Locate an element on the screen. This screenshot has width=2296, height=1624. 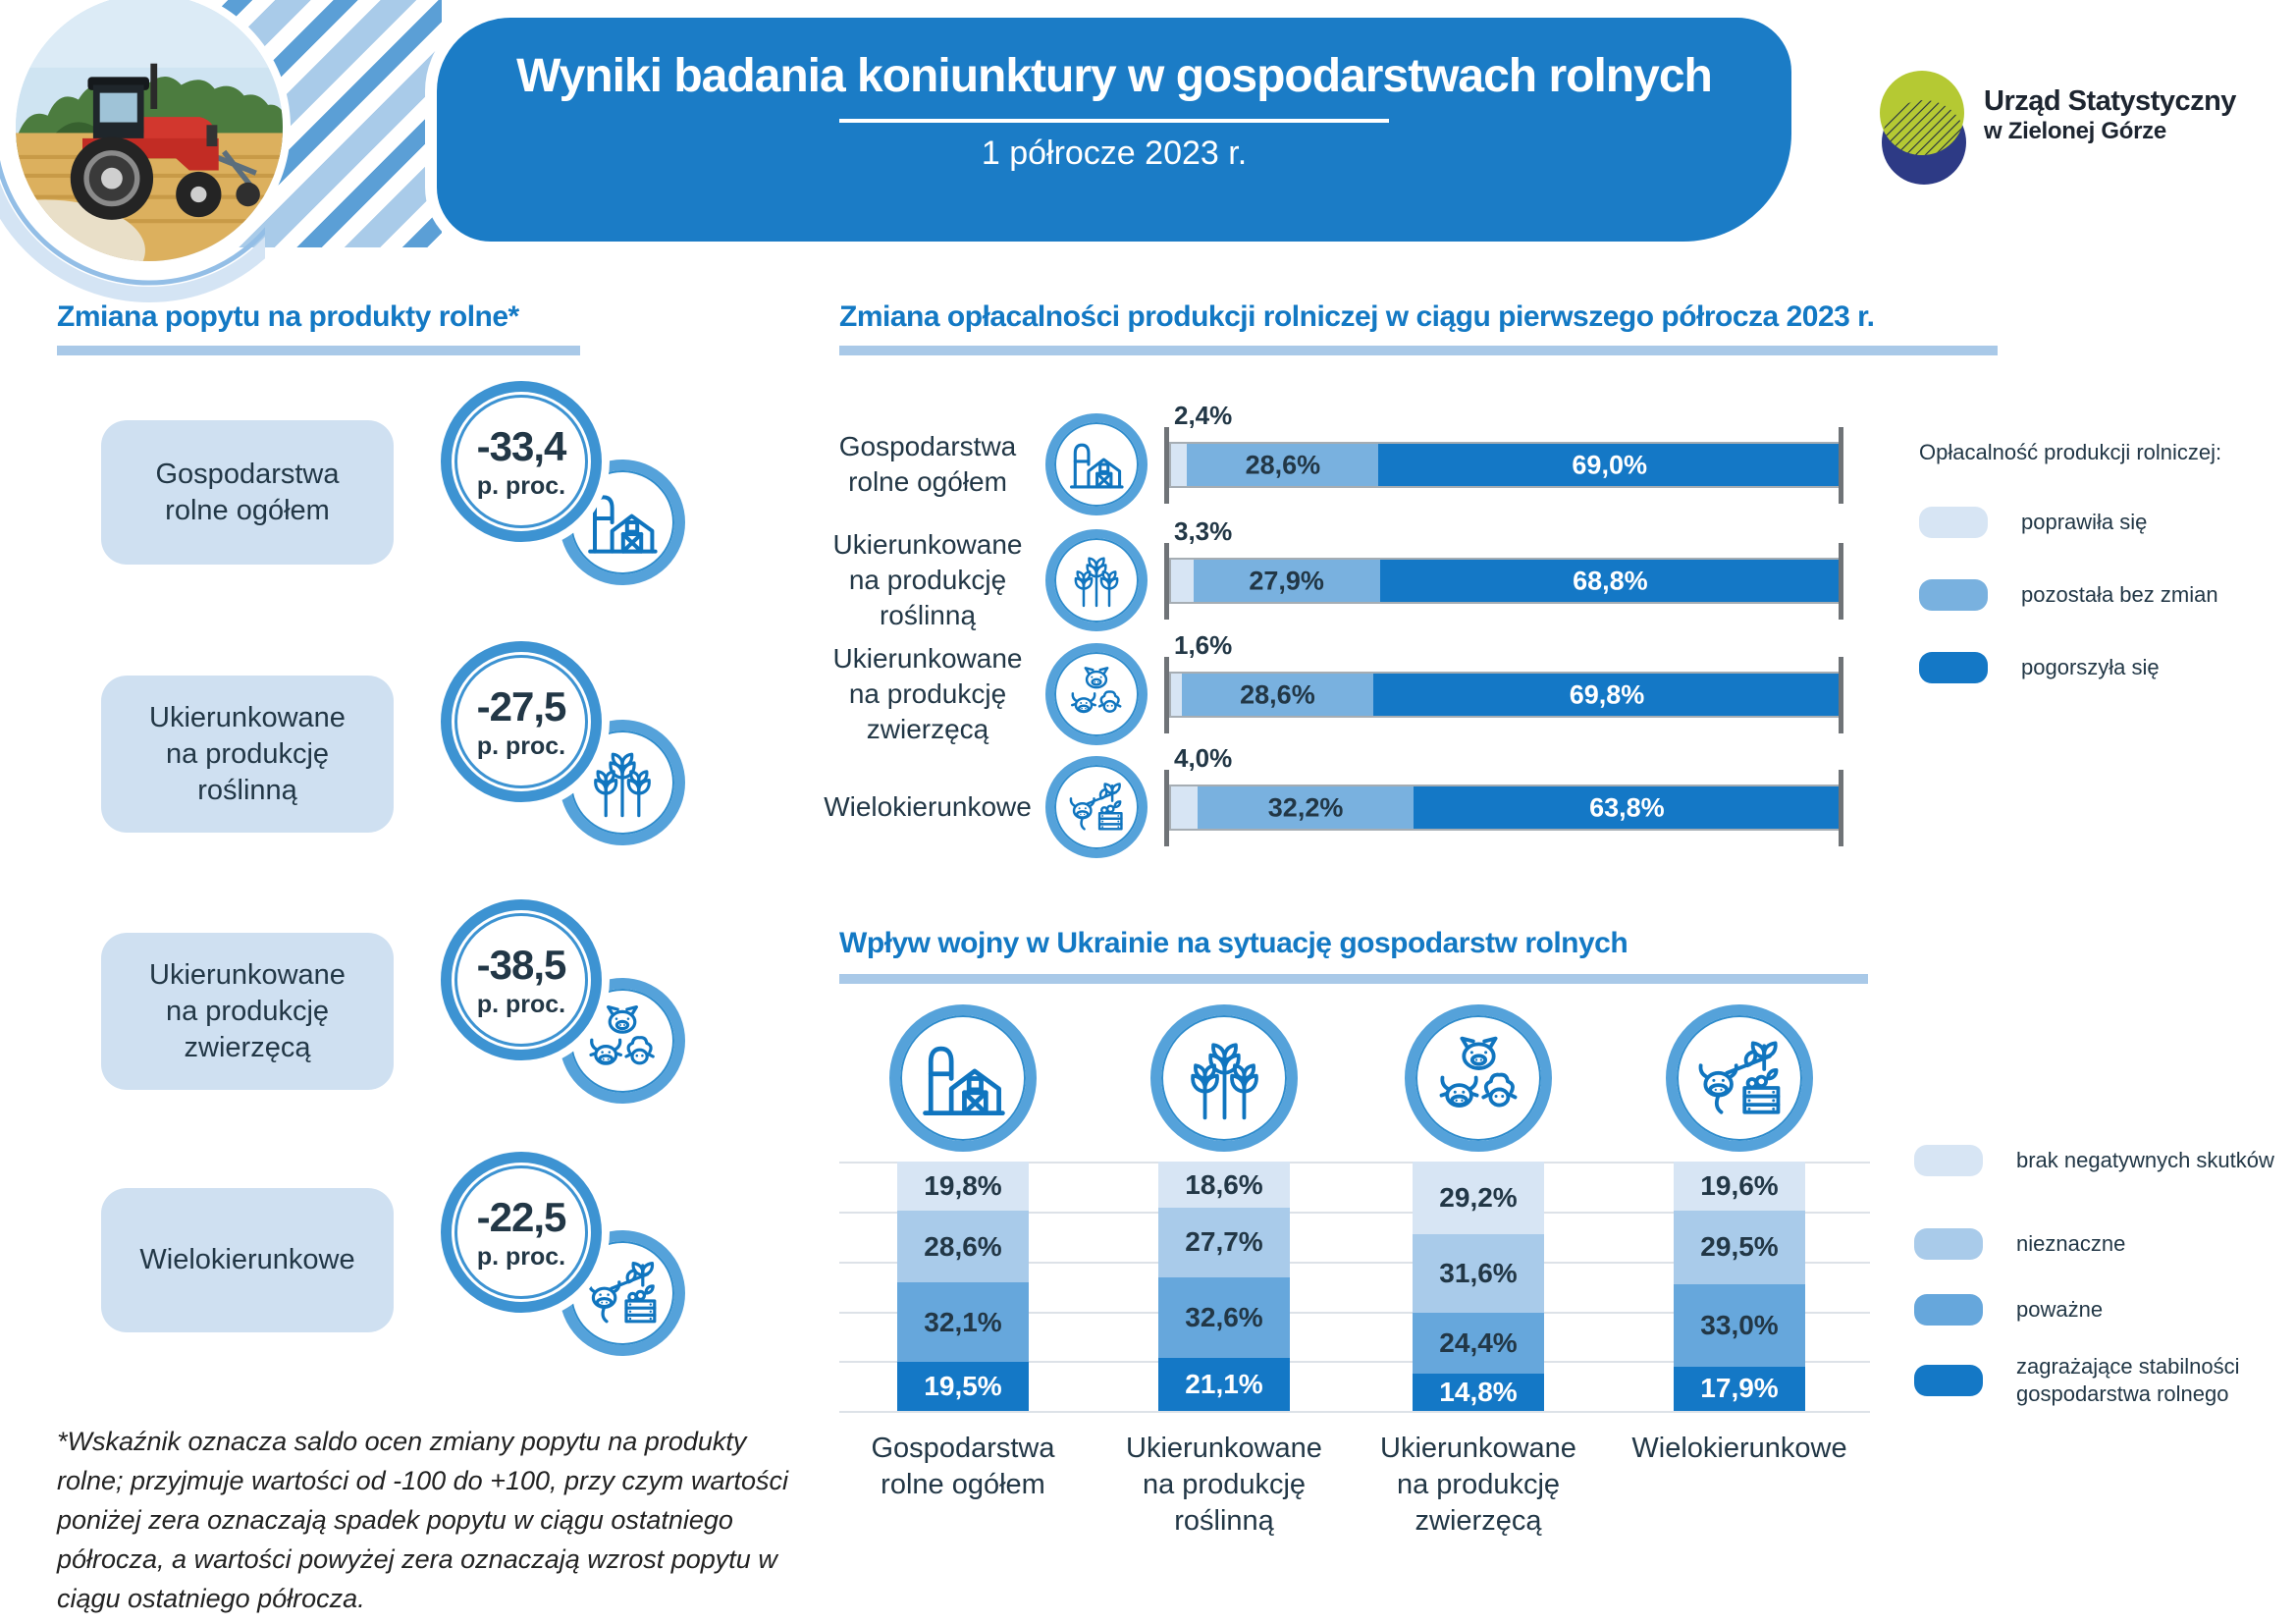
demand-value-circle: -38,5 p. proc. is located at coordinates (521, 979).